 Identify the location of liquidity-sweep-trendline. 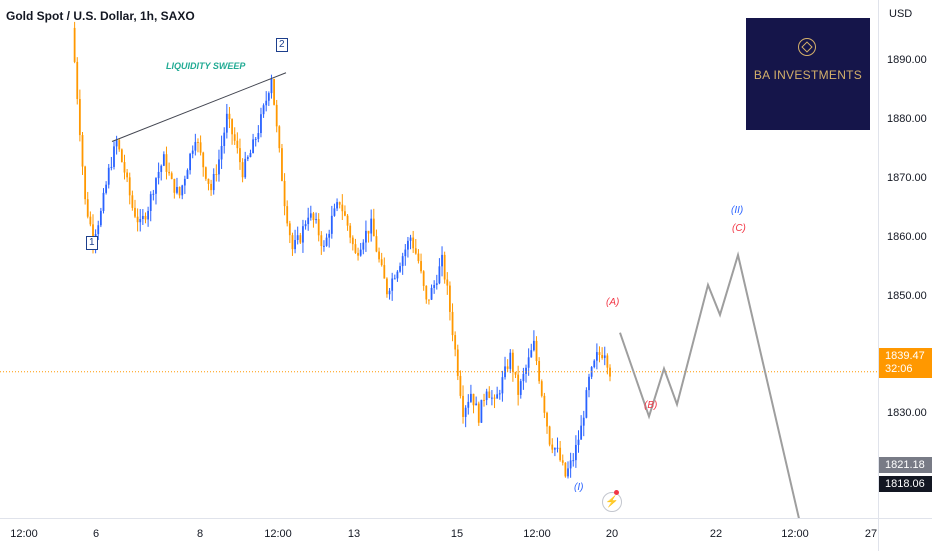
(199, 107).